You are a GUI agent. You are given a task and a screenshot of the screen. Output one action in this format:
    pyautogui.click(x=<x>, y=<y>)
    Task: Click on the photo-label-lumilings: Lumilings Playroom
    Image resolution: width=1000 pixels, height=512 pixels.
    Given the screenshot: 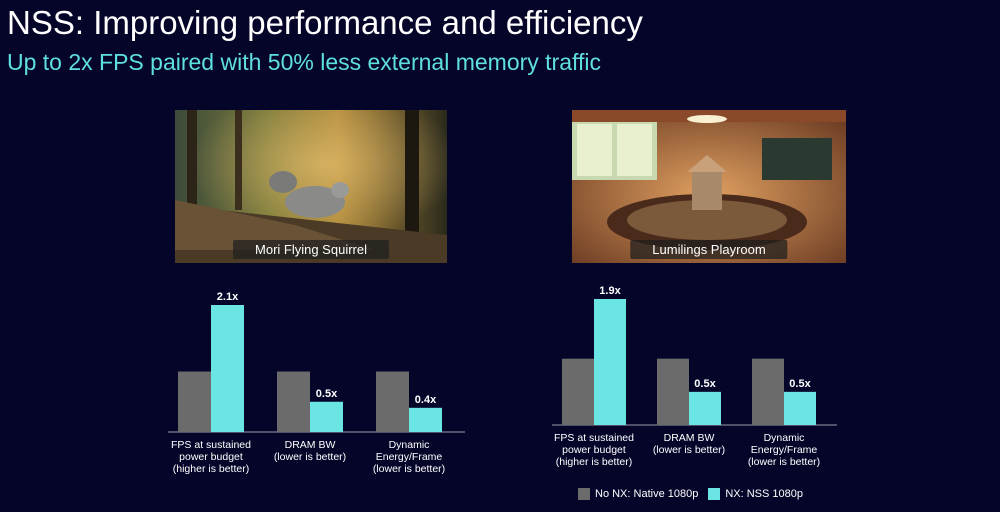 What is the action you would take?
    pyautogui.click(x=709, y=249)
    